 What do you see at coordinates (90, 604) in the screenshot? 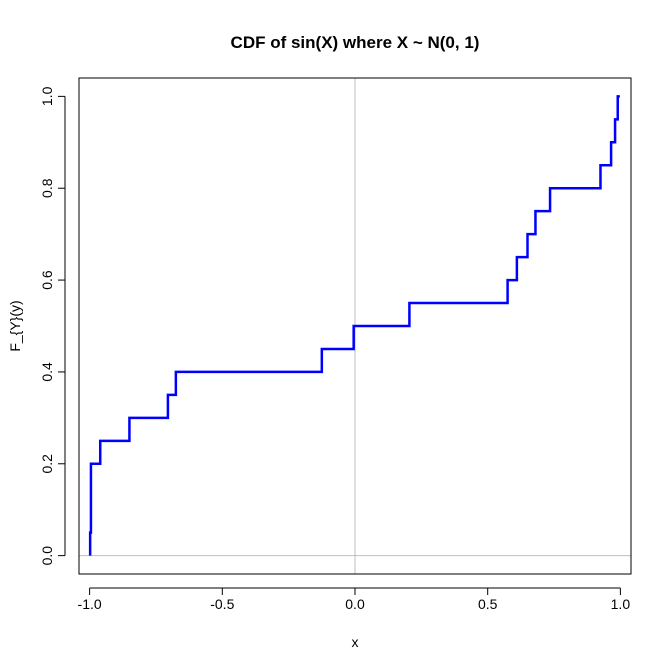
I see `x-tick-label: -1.0` at bounding box center [90, 604].